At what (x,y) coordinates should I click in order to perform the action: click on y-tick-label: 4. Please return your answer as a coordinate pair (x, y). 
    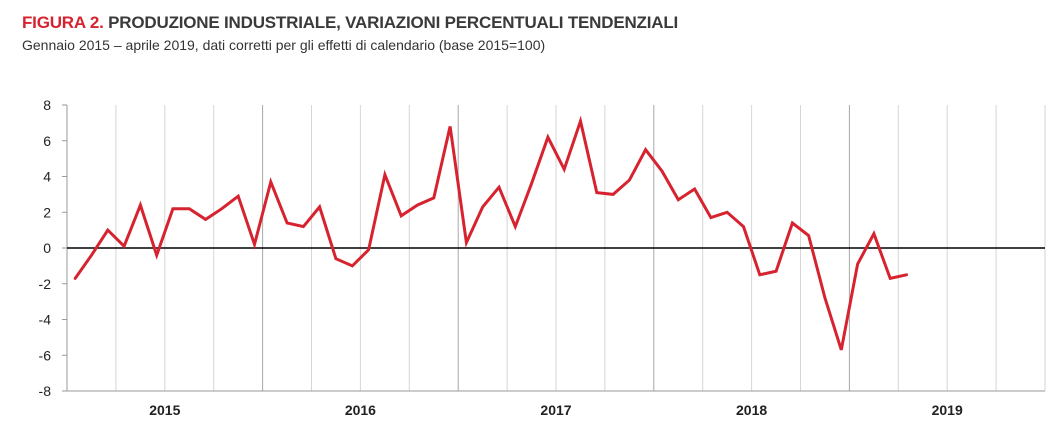
    Looking at the image, I should click on (47, 177).